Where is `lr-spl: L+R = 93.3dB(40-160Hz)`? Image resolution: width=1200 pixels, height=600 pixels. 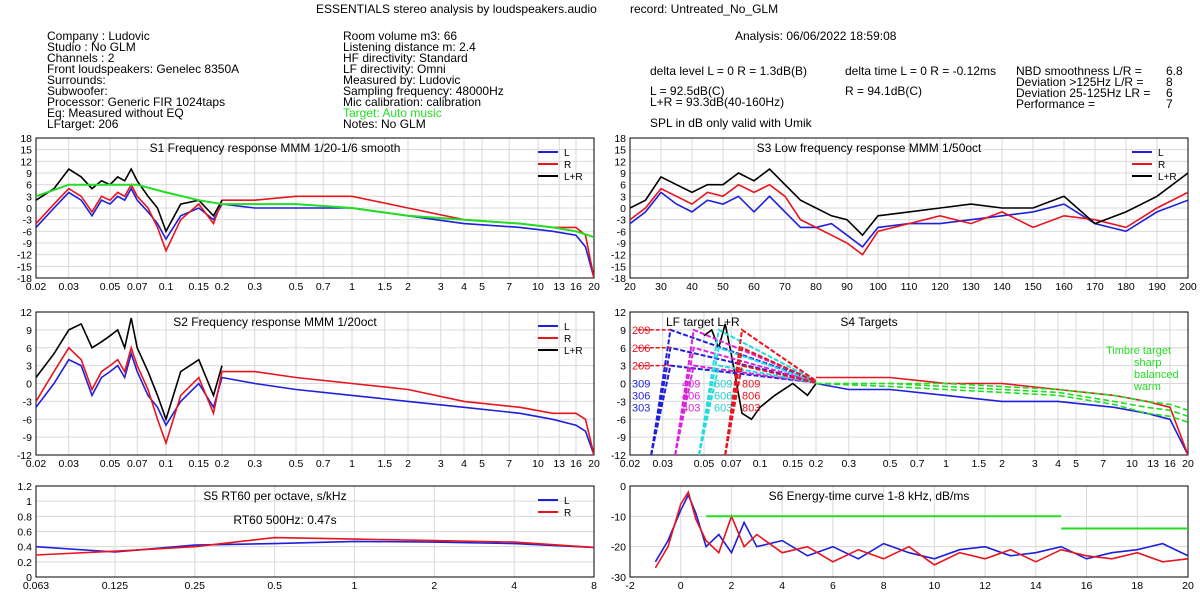
lr-spl: L+R = 93.3dB(40-160Hz) is located at coordinates (717, 102).